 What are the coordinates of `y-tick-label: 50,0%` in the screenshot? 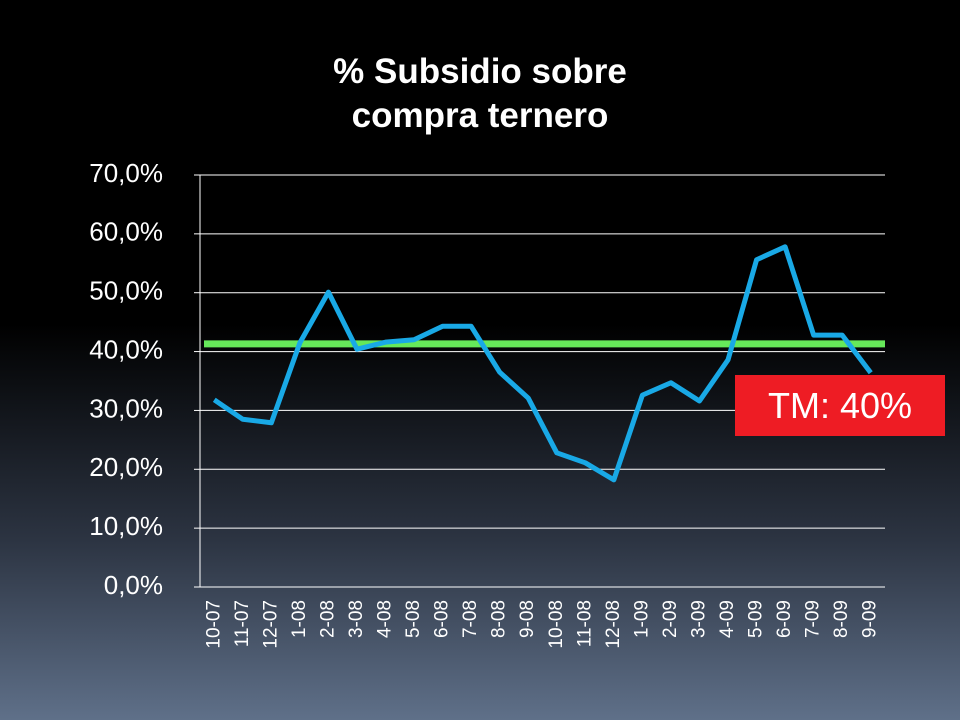 It's located at (126, 291).